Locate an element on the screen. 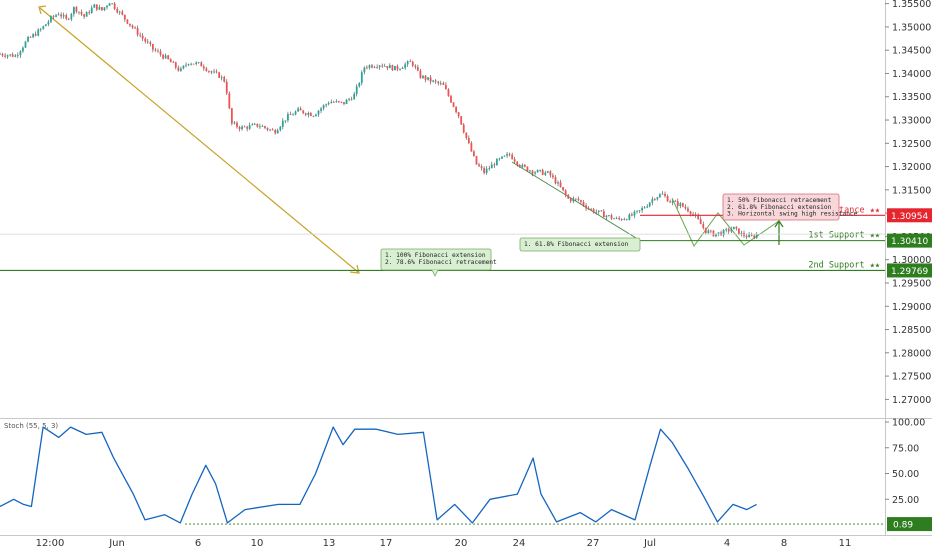  trend-arrow-head-end is located at coordinates (354, 269).